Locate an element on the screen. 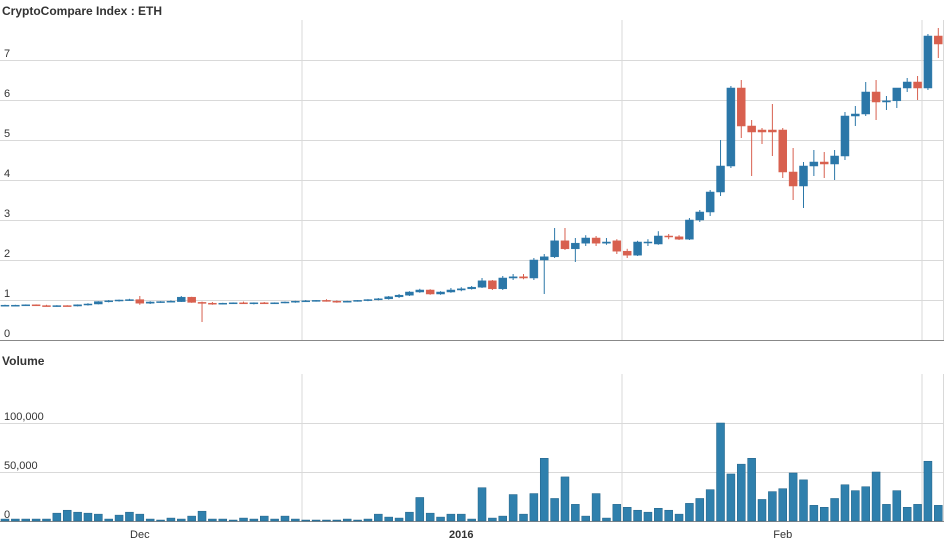  y-tick-label: 6 is located at coordinates (7, 94).